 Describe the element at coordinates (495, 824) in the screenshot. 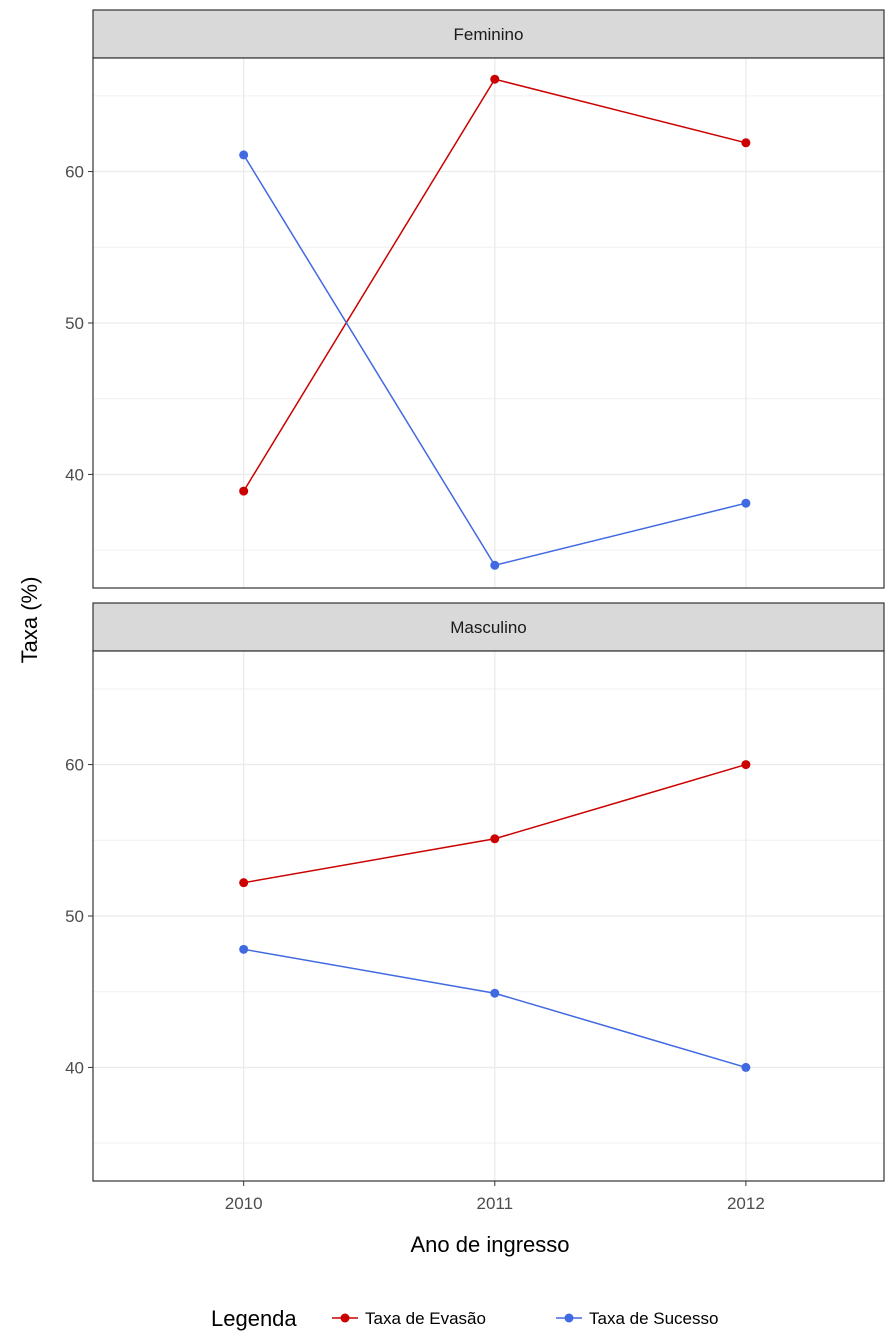

I see `series-evasao` at that location.